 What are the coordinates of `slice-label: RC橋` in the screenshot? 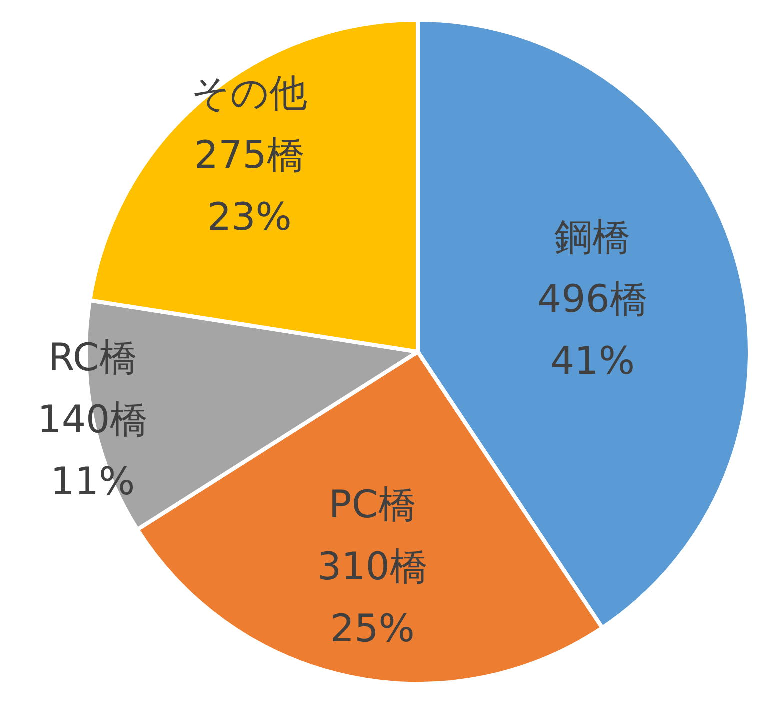 It's located at (93, 357).